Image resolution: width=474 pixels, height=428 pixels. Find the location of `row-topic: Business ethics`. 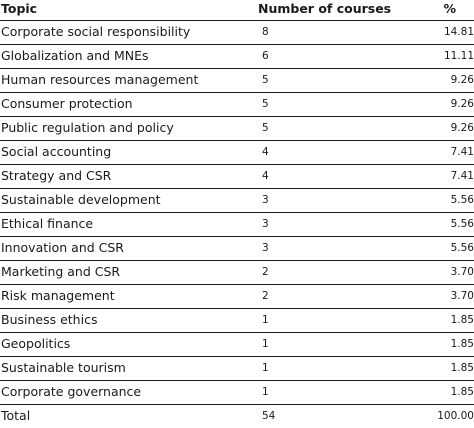

row-topic: Business ethics is located at coordinates (49, 319).